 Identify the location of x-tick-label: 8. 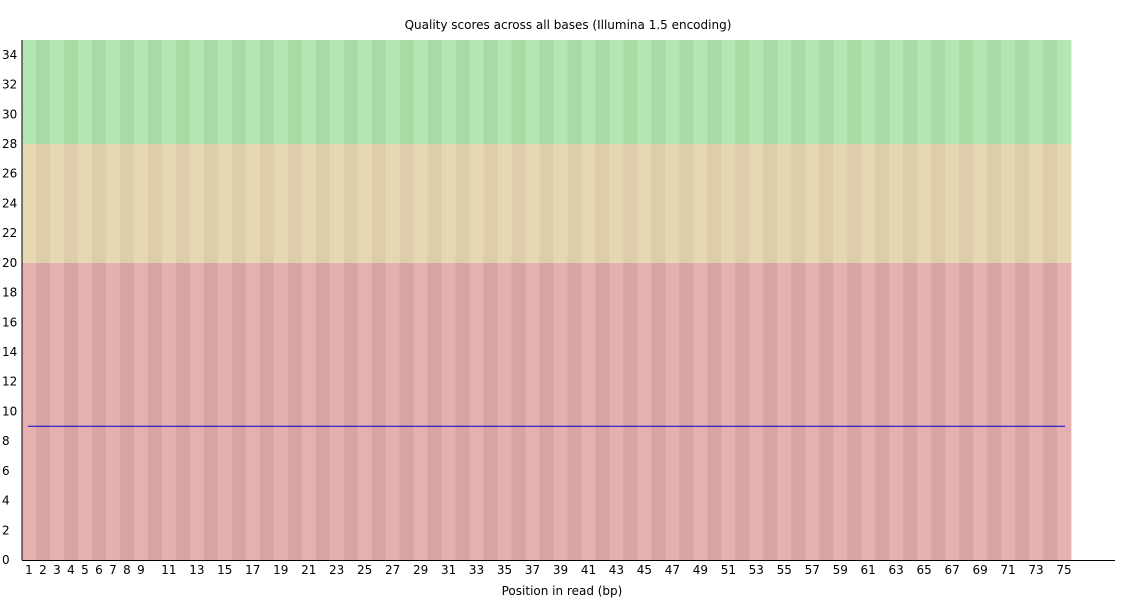
(127, 570).